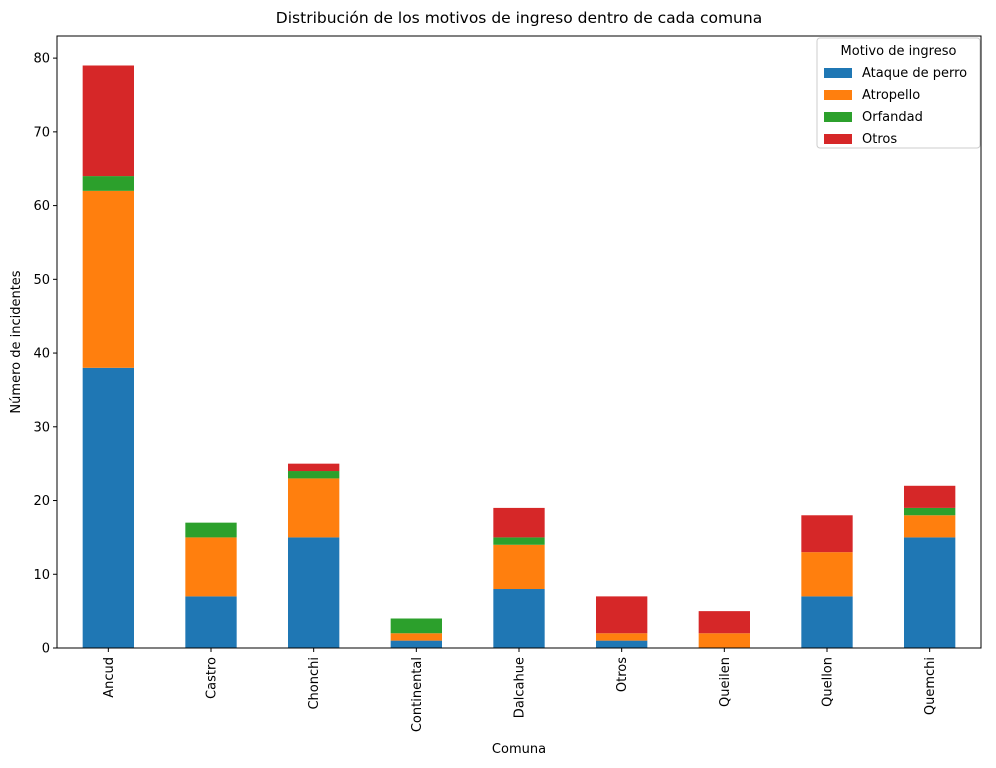 The height and width of the screenshot is (768, 996). I want to click on bar-quemchi-atropello, so click(930, 526).